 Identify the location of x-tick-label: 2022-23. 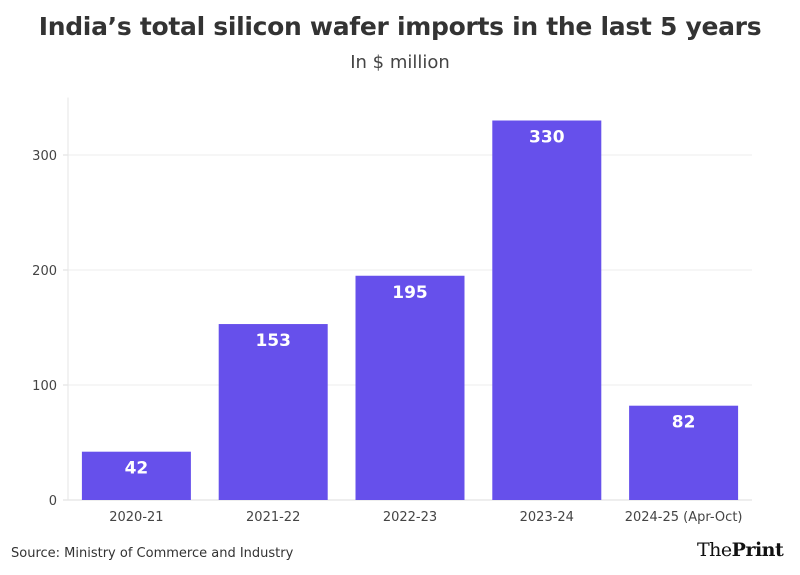
(410, 517).